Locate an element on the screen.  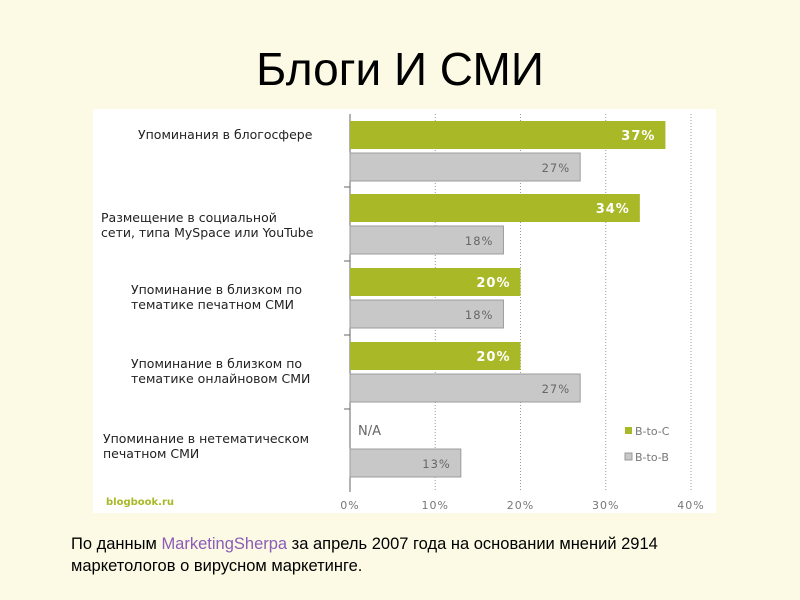
category-label-line: Размещение в социальной is located at coordinates (189, 217).